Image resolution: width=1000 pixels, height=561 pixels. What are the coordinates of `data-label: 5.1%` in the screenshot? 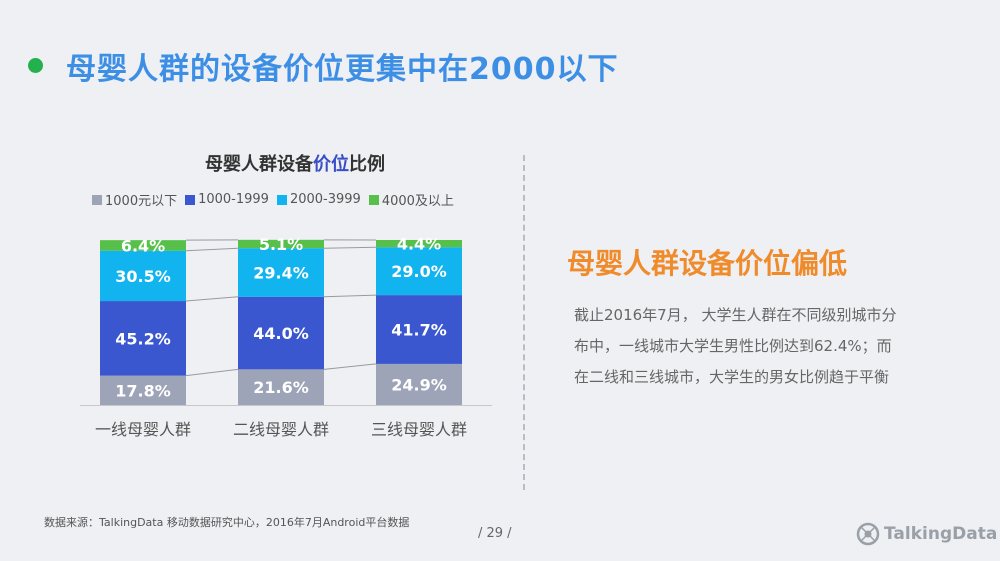 It's located at (281, 244).